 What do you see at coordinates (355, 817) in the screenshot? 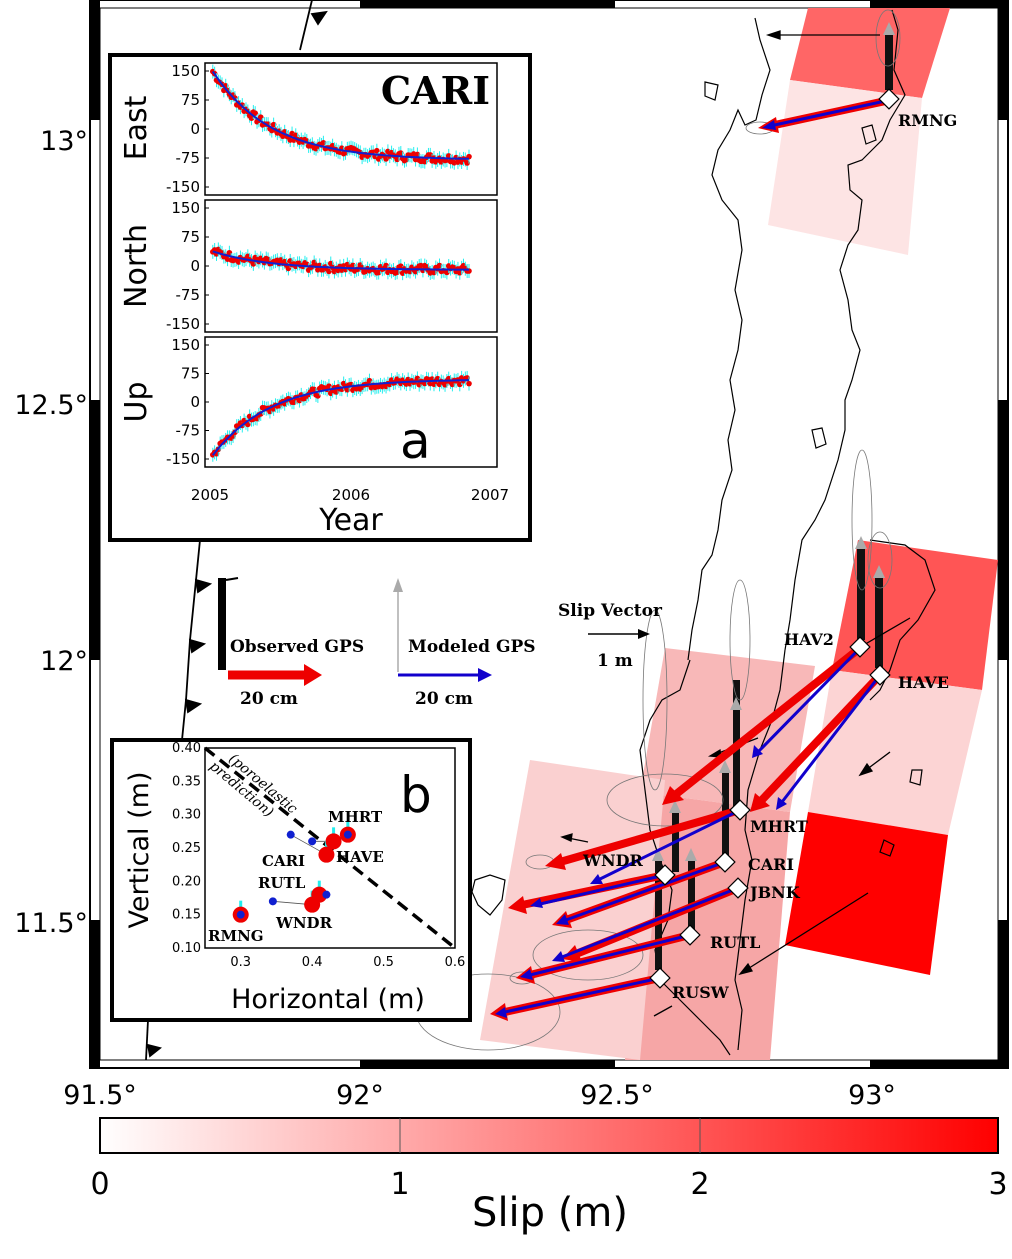
I see `inset-b-point-label: MHRT` at bounding box center [355, 817].